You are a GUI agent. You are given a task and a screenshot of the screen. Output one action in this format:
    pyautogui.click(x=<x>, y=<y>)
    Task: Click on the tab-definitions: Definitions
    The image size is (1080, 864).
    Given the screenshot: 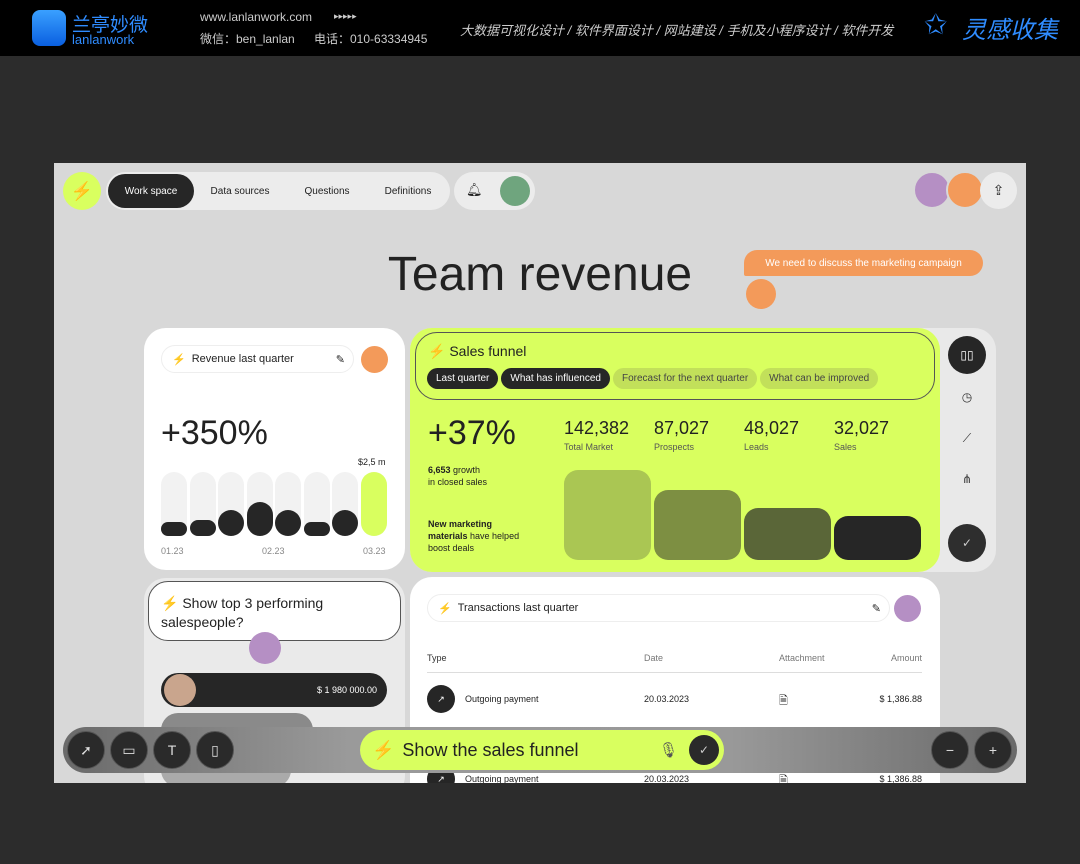 What is the action you would take?
    pyautogui.click(x=408, y=191)
    